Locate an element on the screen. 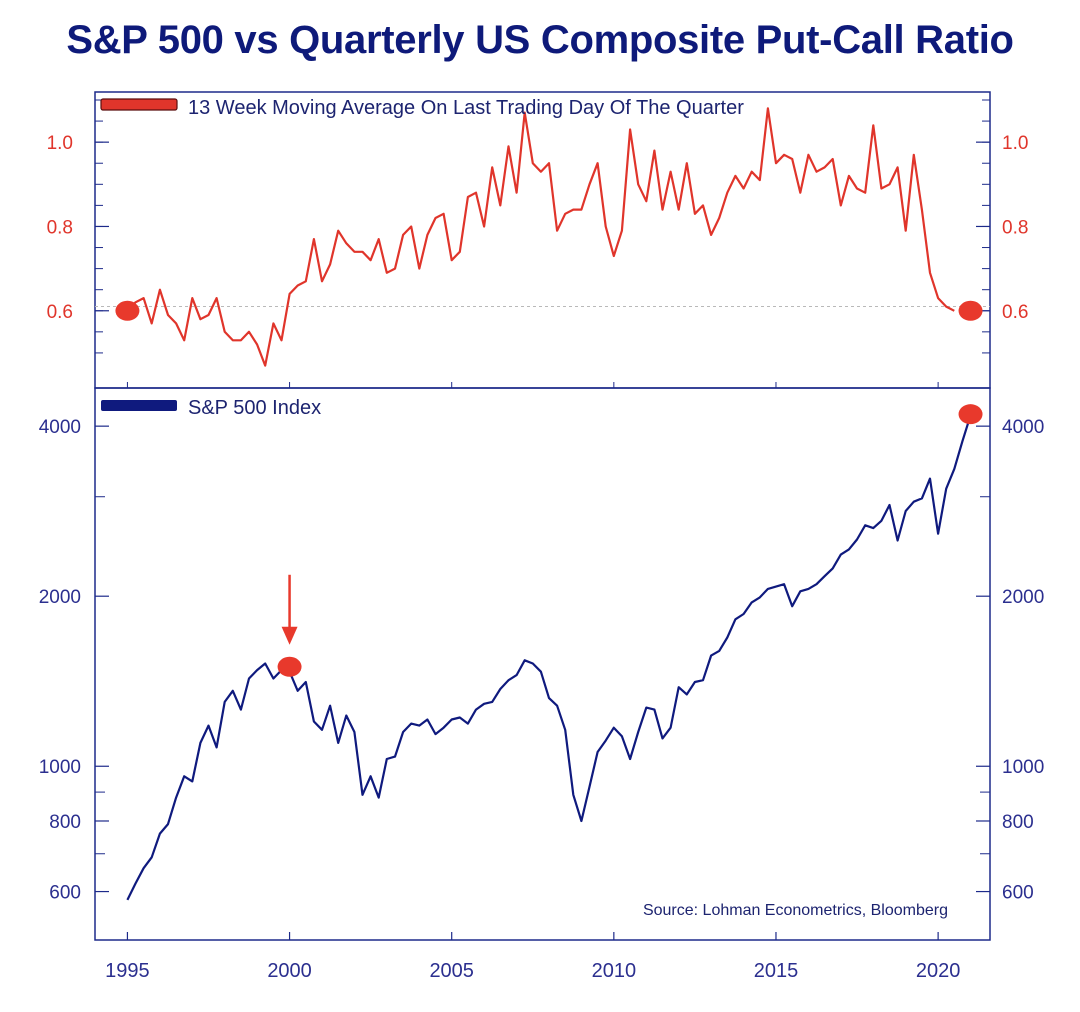 The height and width of the screenshot is (1012, 1080). sp500-right-tick-label: 4000 is located at coordinates (1023, 427).